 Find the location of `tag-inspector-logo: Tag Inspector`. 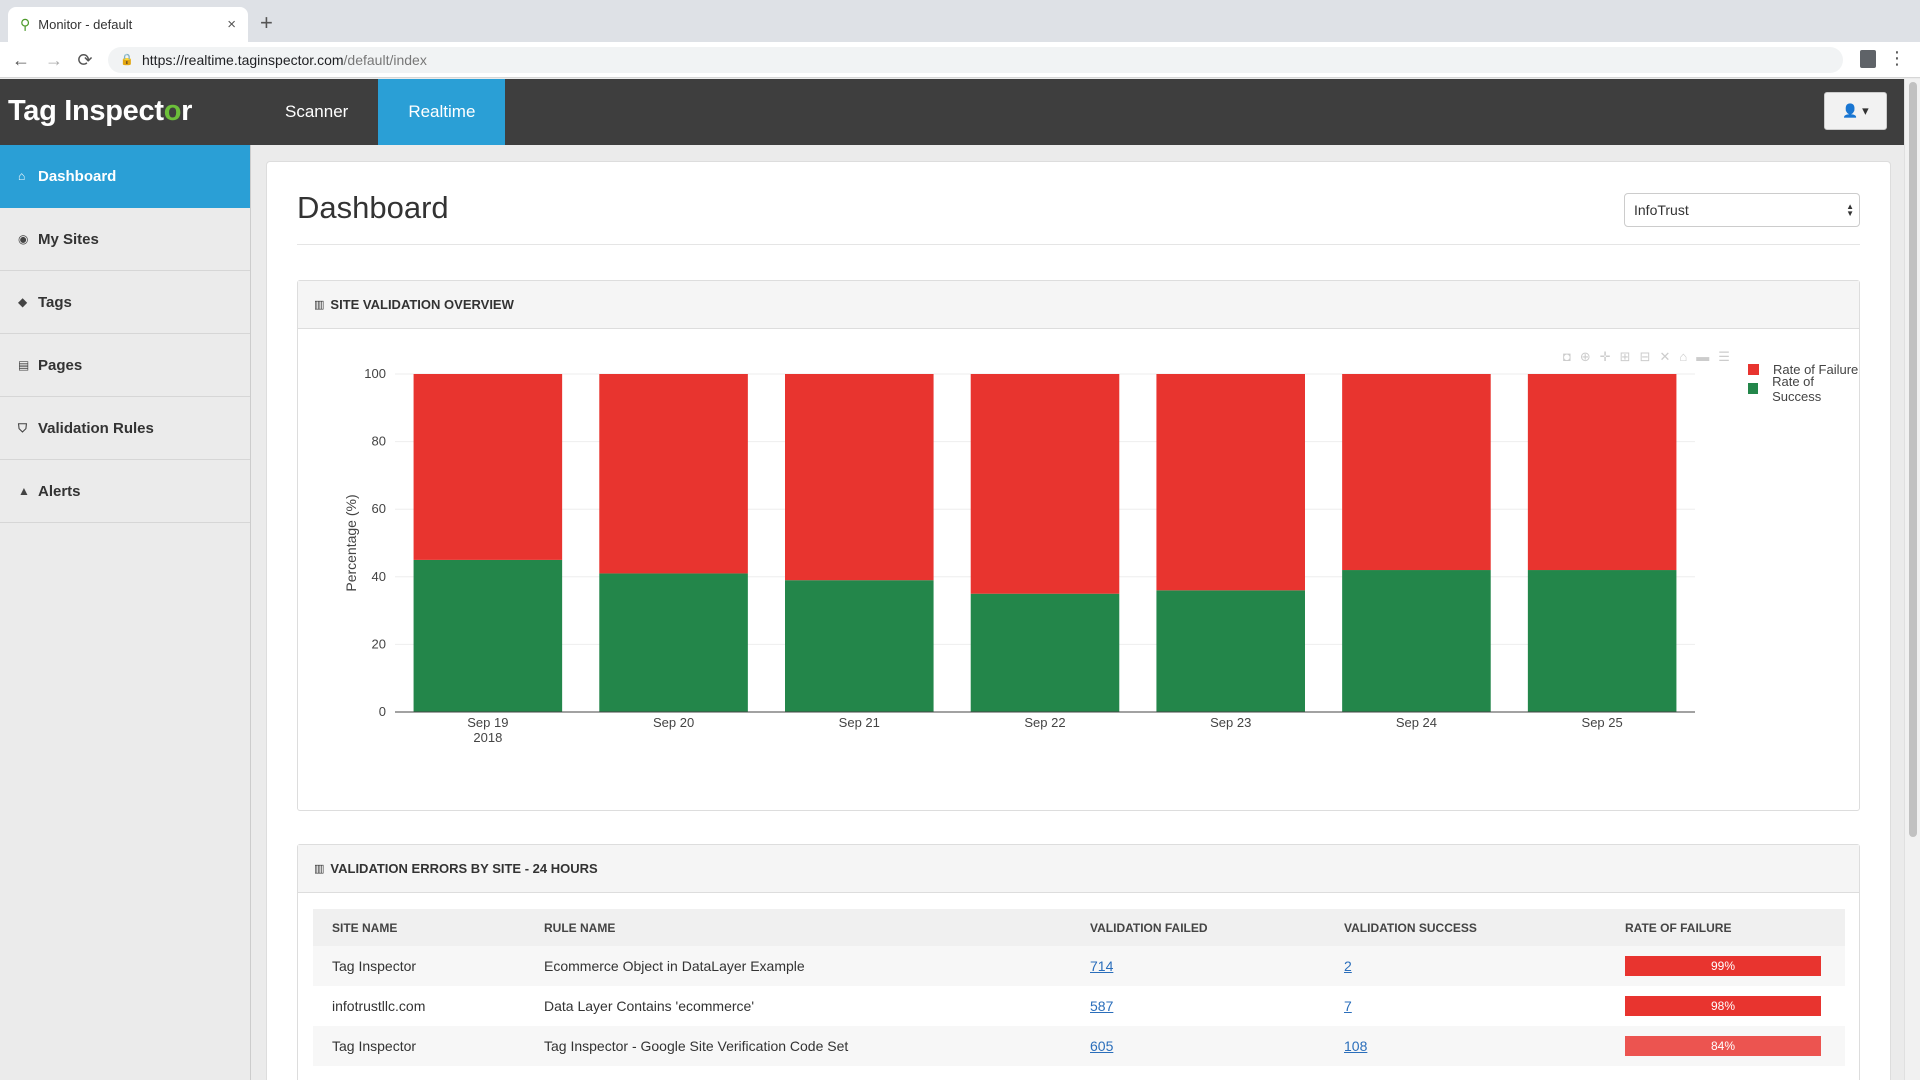

tag-inspector-logo: Tag Inspector is located at coordinates (100, 111).